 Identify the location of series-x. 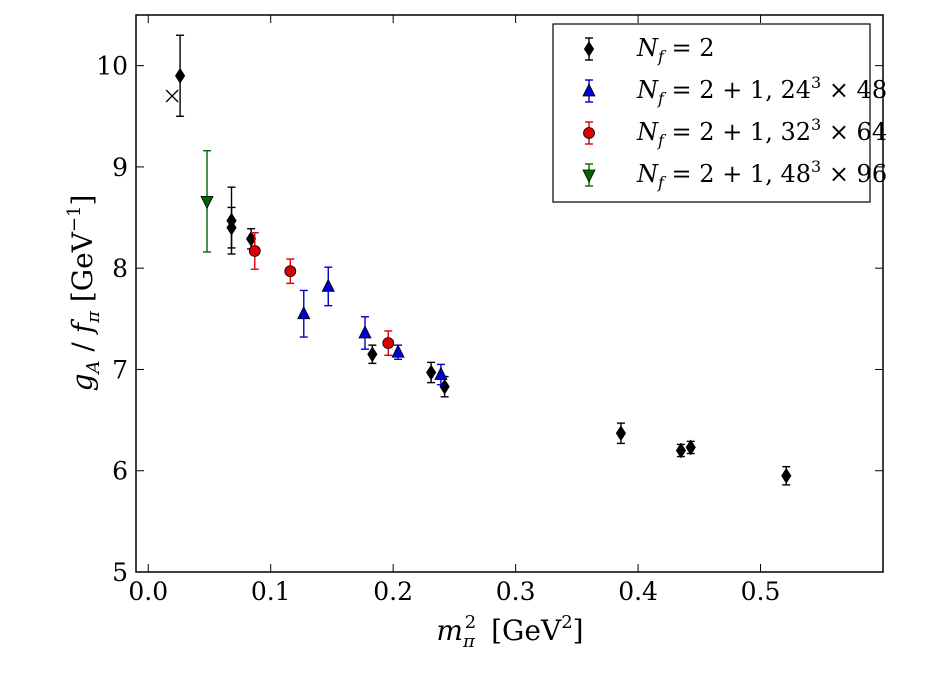
(172, 96).